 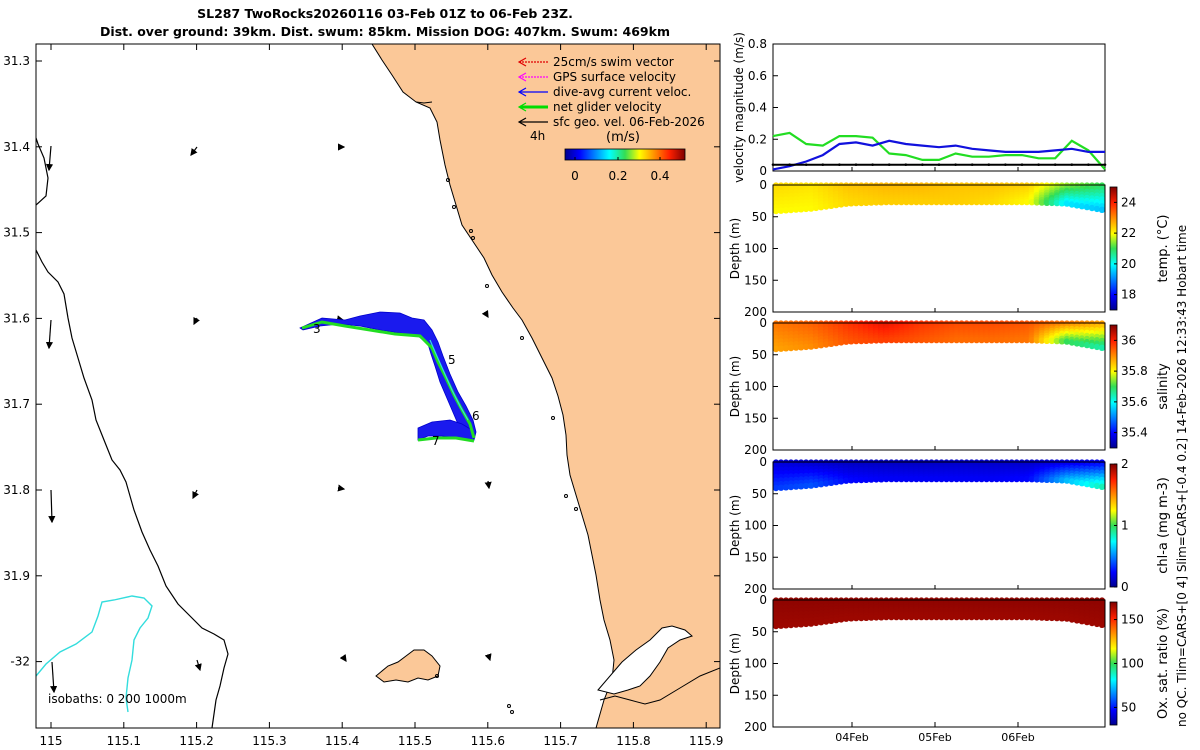 What do you see at coordinates (51, 741) in the screenshot?
I see `lon-tick-label: 115` at bounding box center [51, 741].